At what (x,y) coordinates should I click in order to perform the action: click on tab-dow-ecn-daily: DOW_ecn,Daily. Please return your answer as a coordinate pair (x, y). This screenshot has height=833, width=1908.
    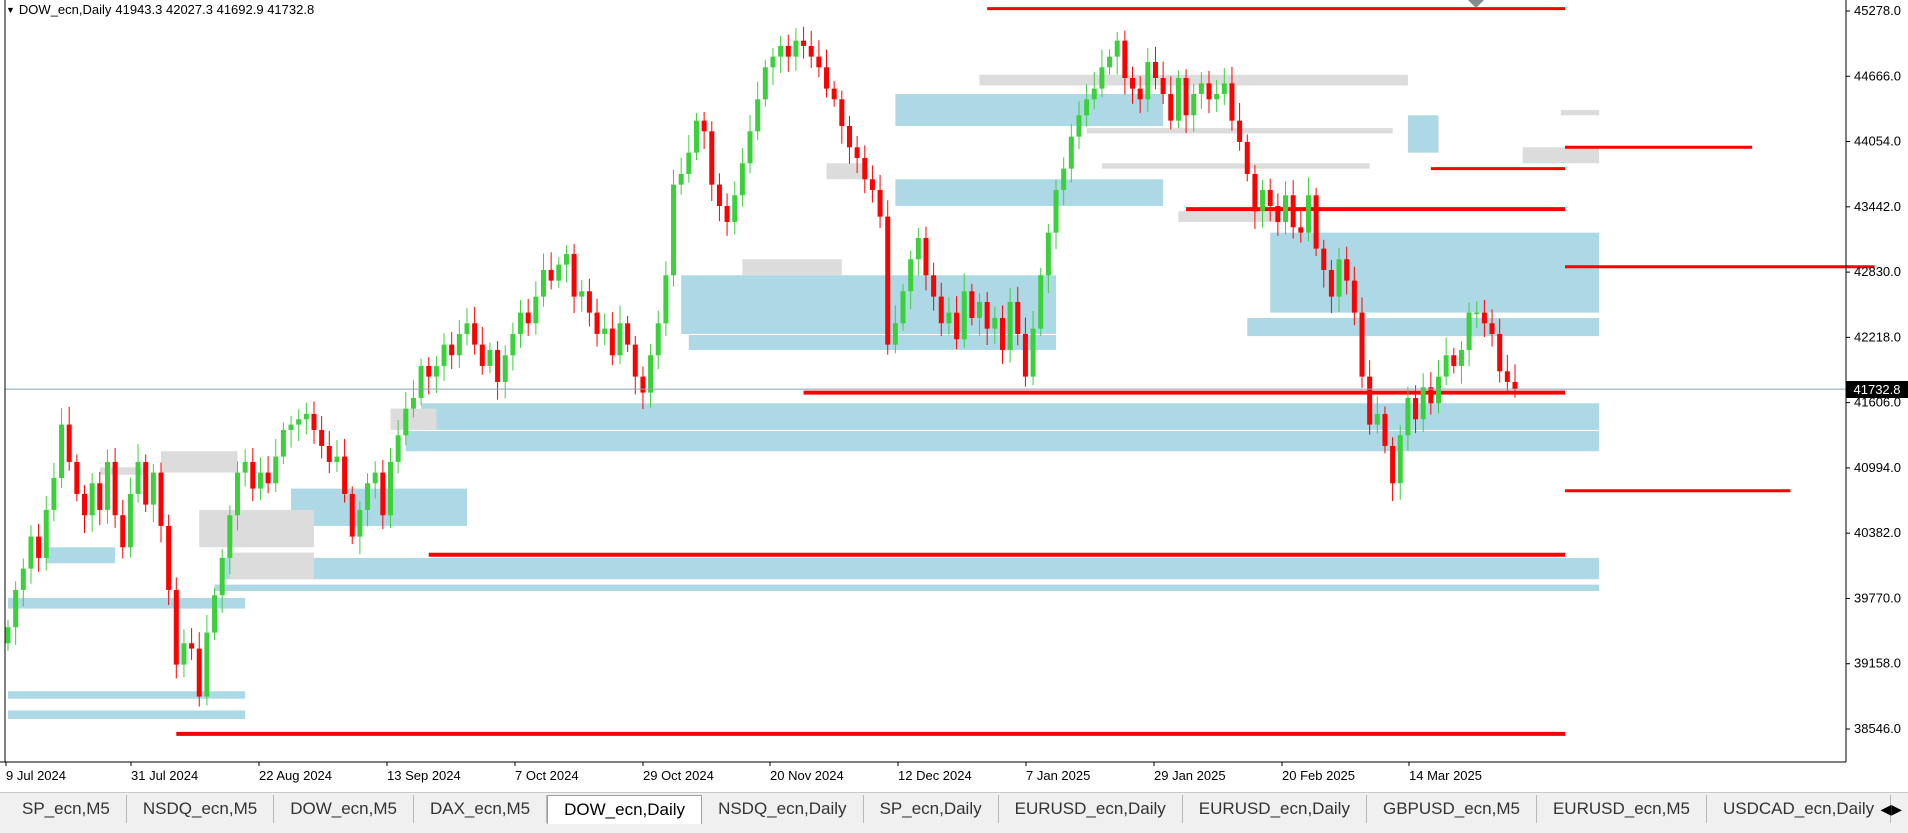
    Looking at the image, I should click on (625, 809).